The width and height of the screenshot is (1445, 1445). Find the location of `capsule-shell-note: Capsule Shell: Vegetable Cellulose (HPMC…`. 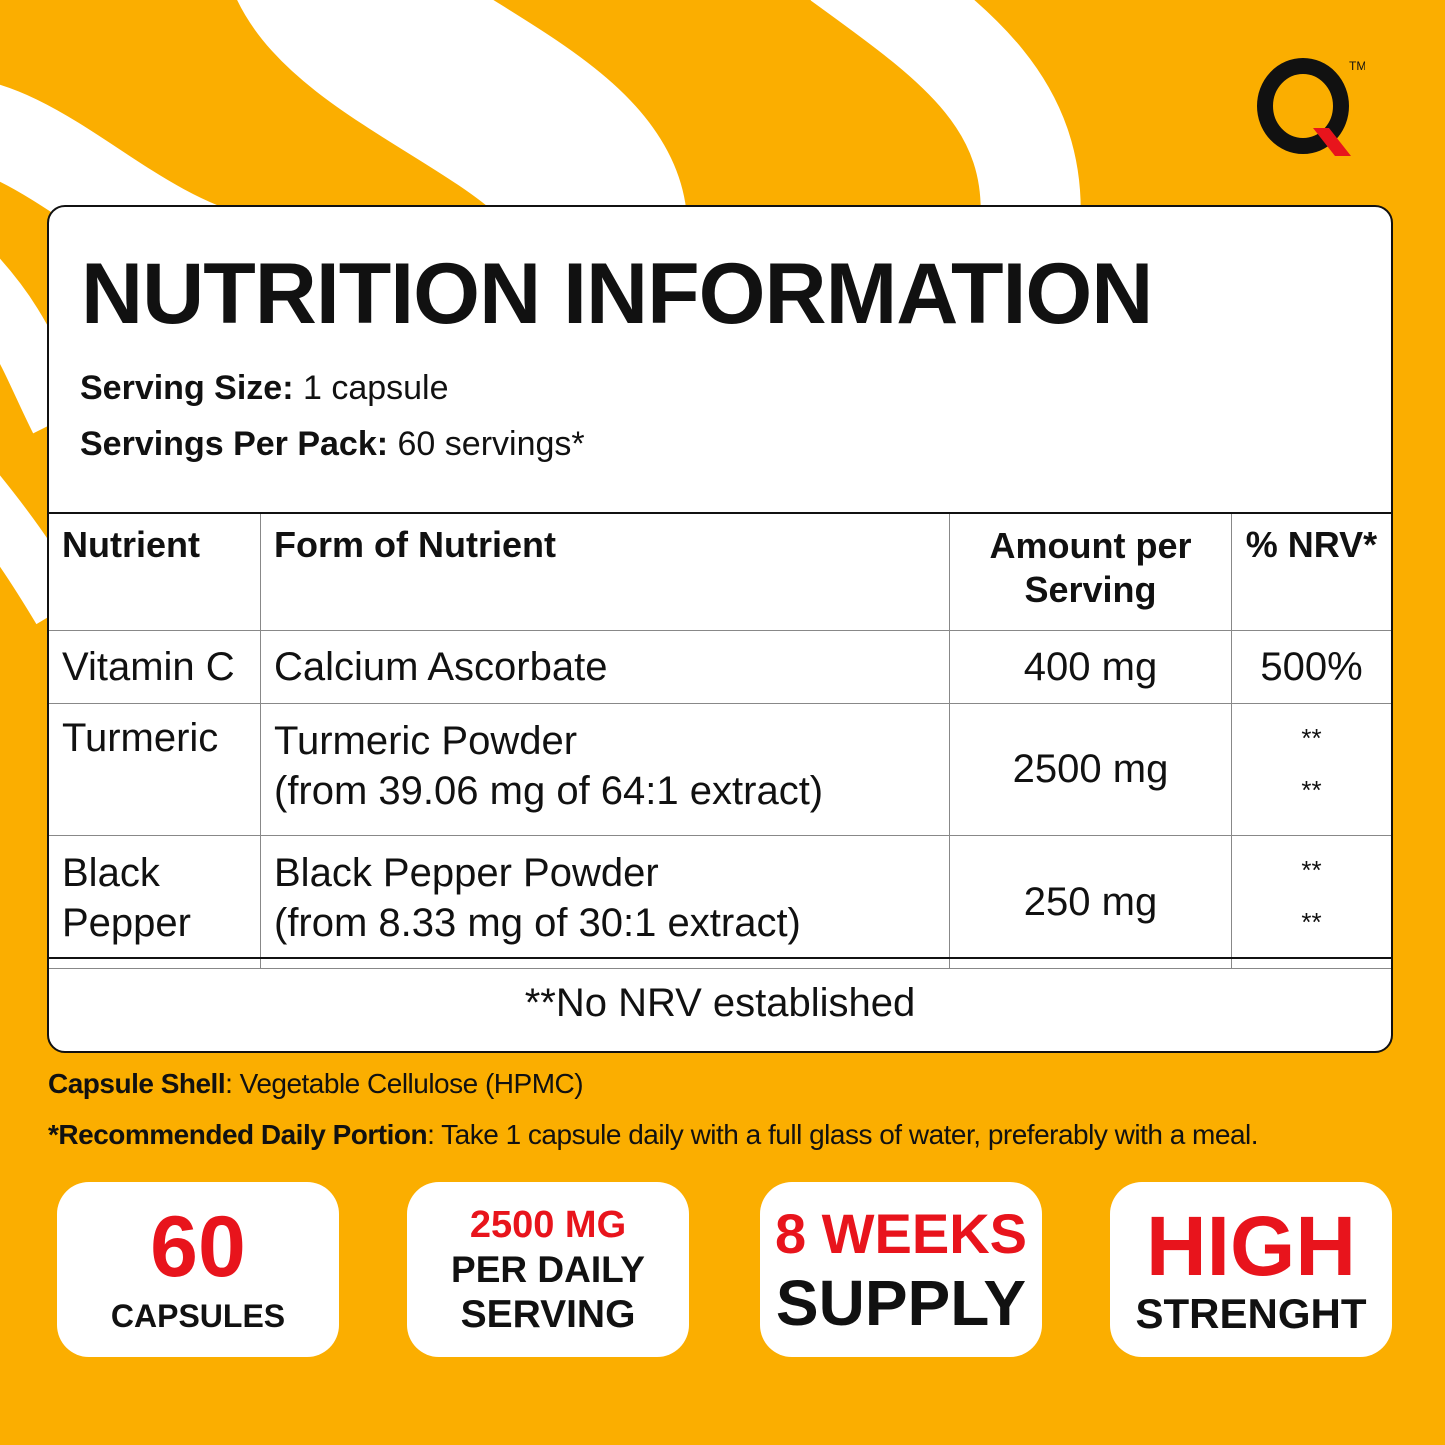

capsule-shell-note: Capsule Shell: Vegetable Cellulose (HPMC… is located at coordinates (316, 1083).